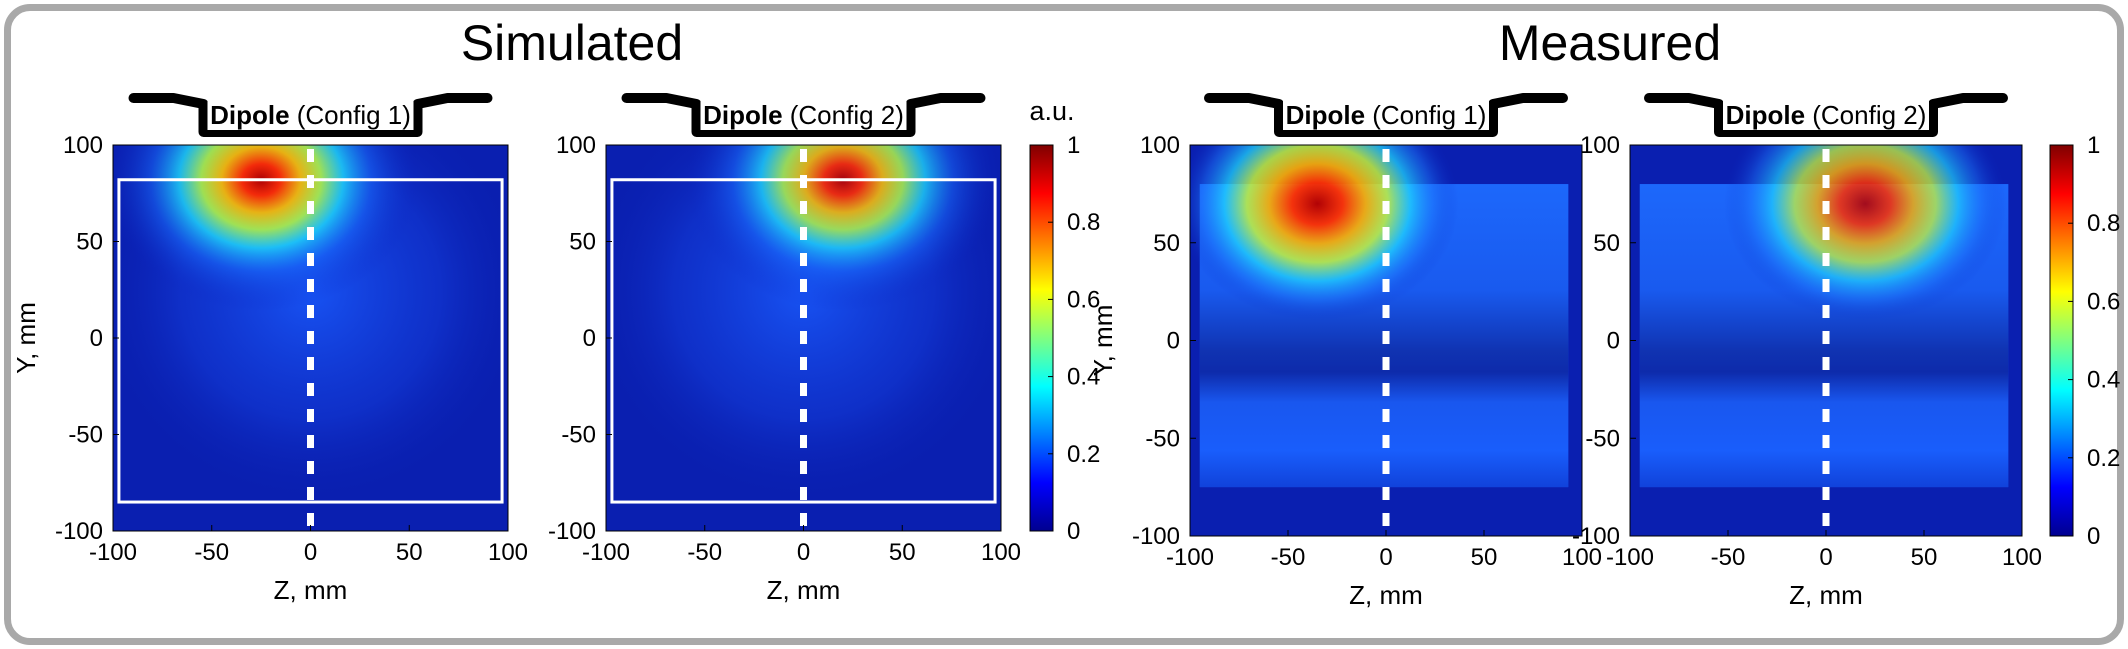 This screenshot has height=649, width=2128. Describe the element at coordinates (572, 43) in the screenshot. I see `section-title-simulated: Simulated` at that location.